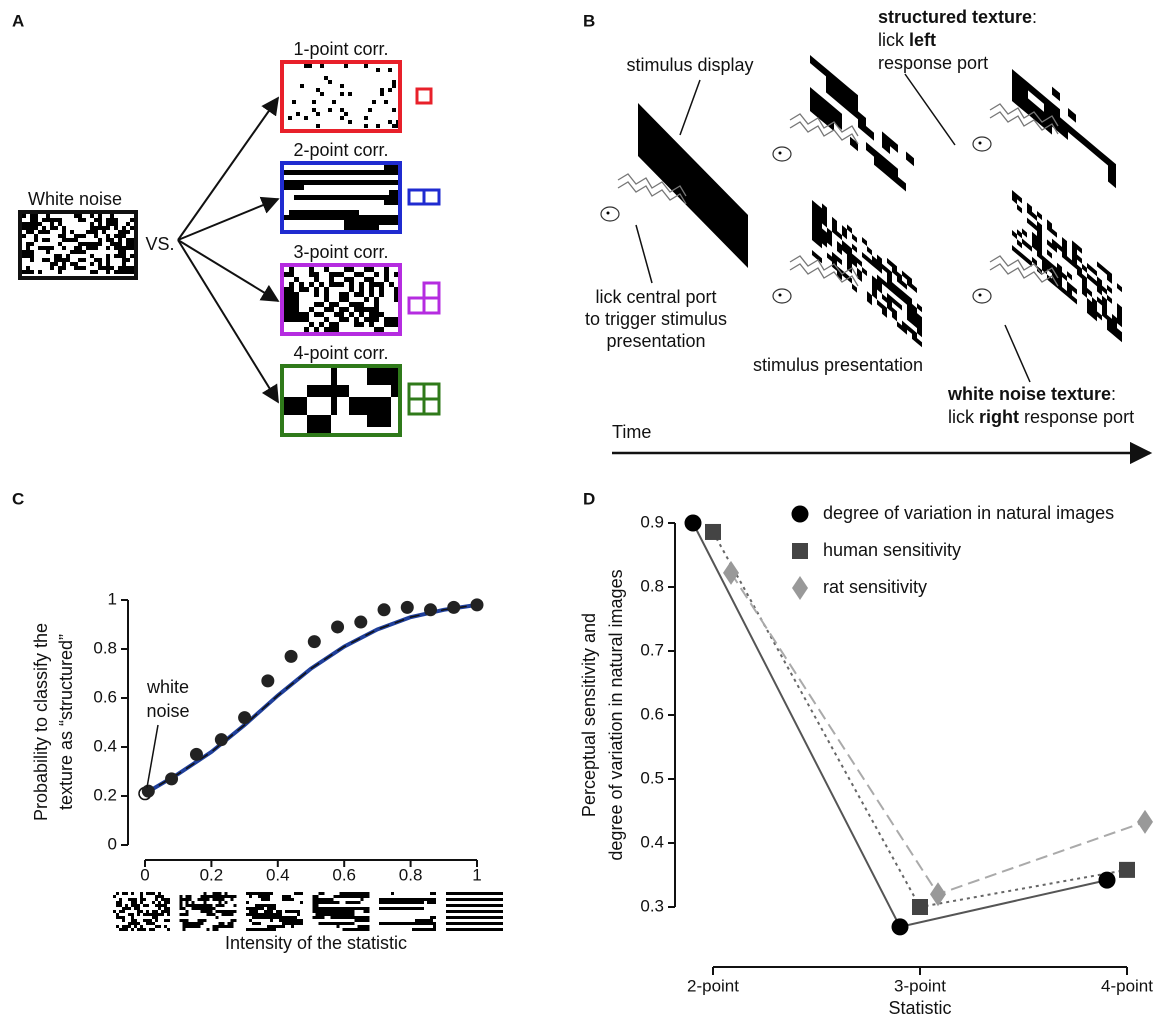 This screenshot has width=1169, height=1021. What do you see at coordinates (1076, 417) in the screenshot?
I see `label-part: response port` at bounding box center [1076, 417].